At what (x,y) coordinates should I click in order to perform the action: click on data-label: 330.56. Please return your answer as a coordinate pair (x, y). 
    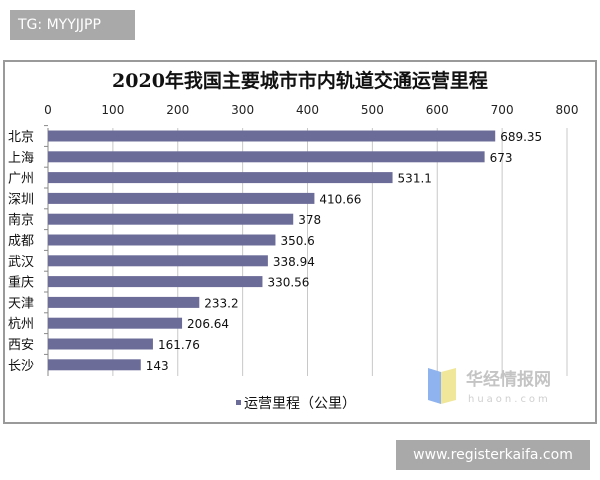
    Looking at the image, I should click on (288, 283).